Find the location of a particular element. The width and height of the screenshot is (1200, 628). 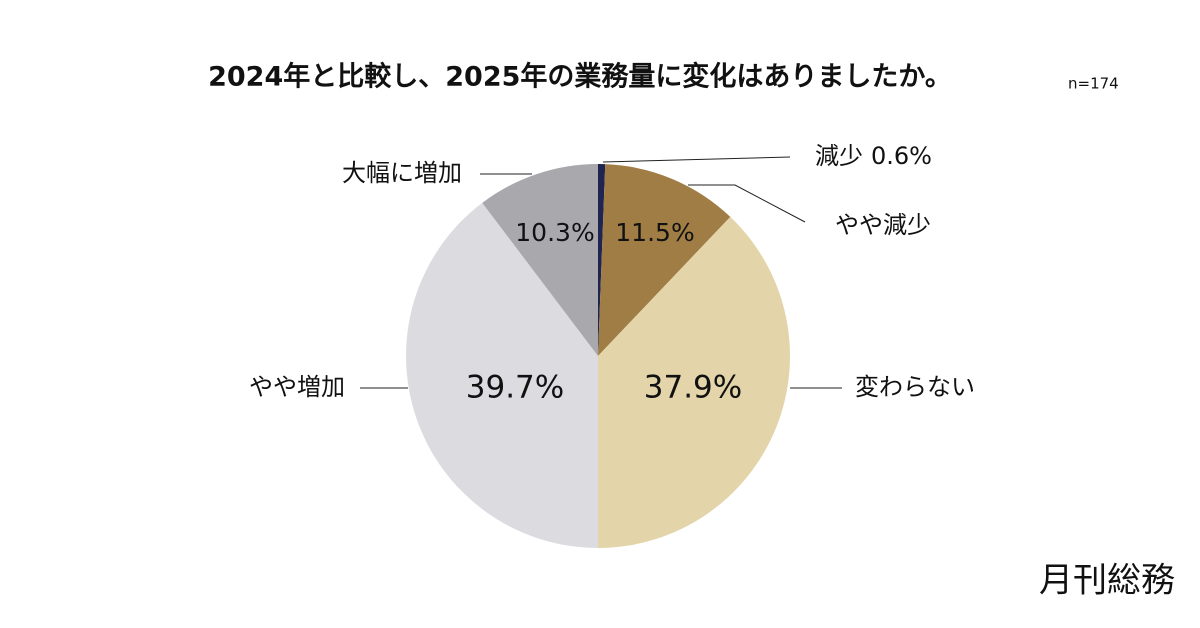

category-label: 減少 is located at coordinates (839, 156).